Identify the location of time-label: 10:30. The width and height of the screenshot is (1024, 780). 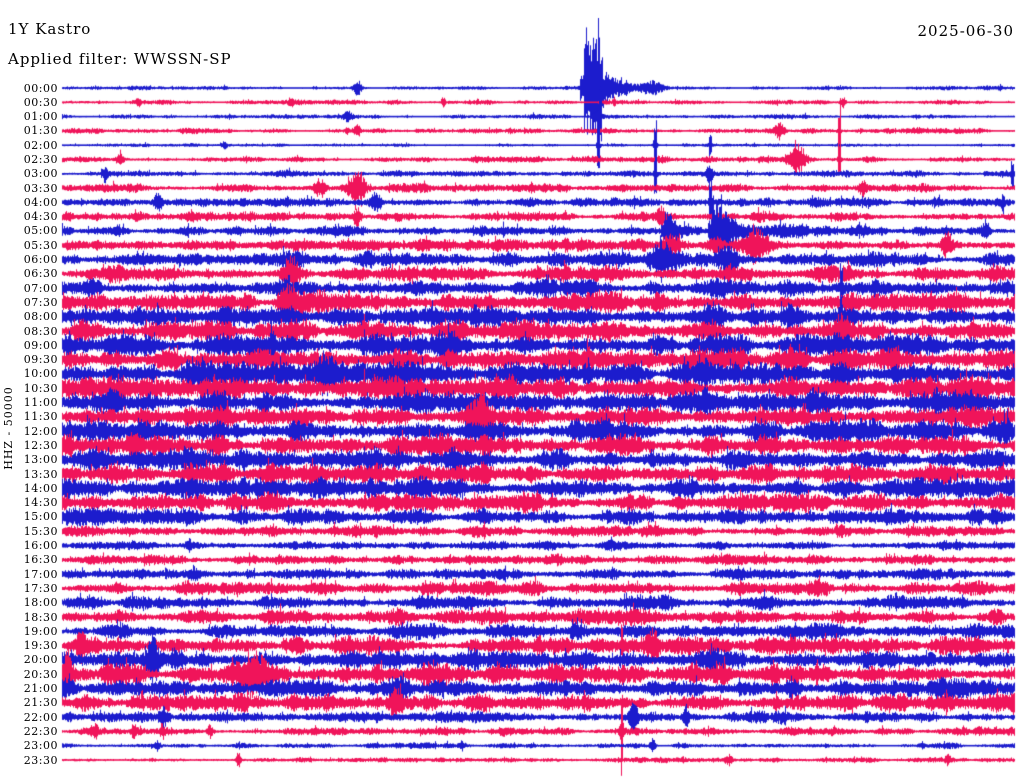
(40, 388).